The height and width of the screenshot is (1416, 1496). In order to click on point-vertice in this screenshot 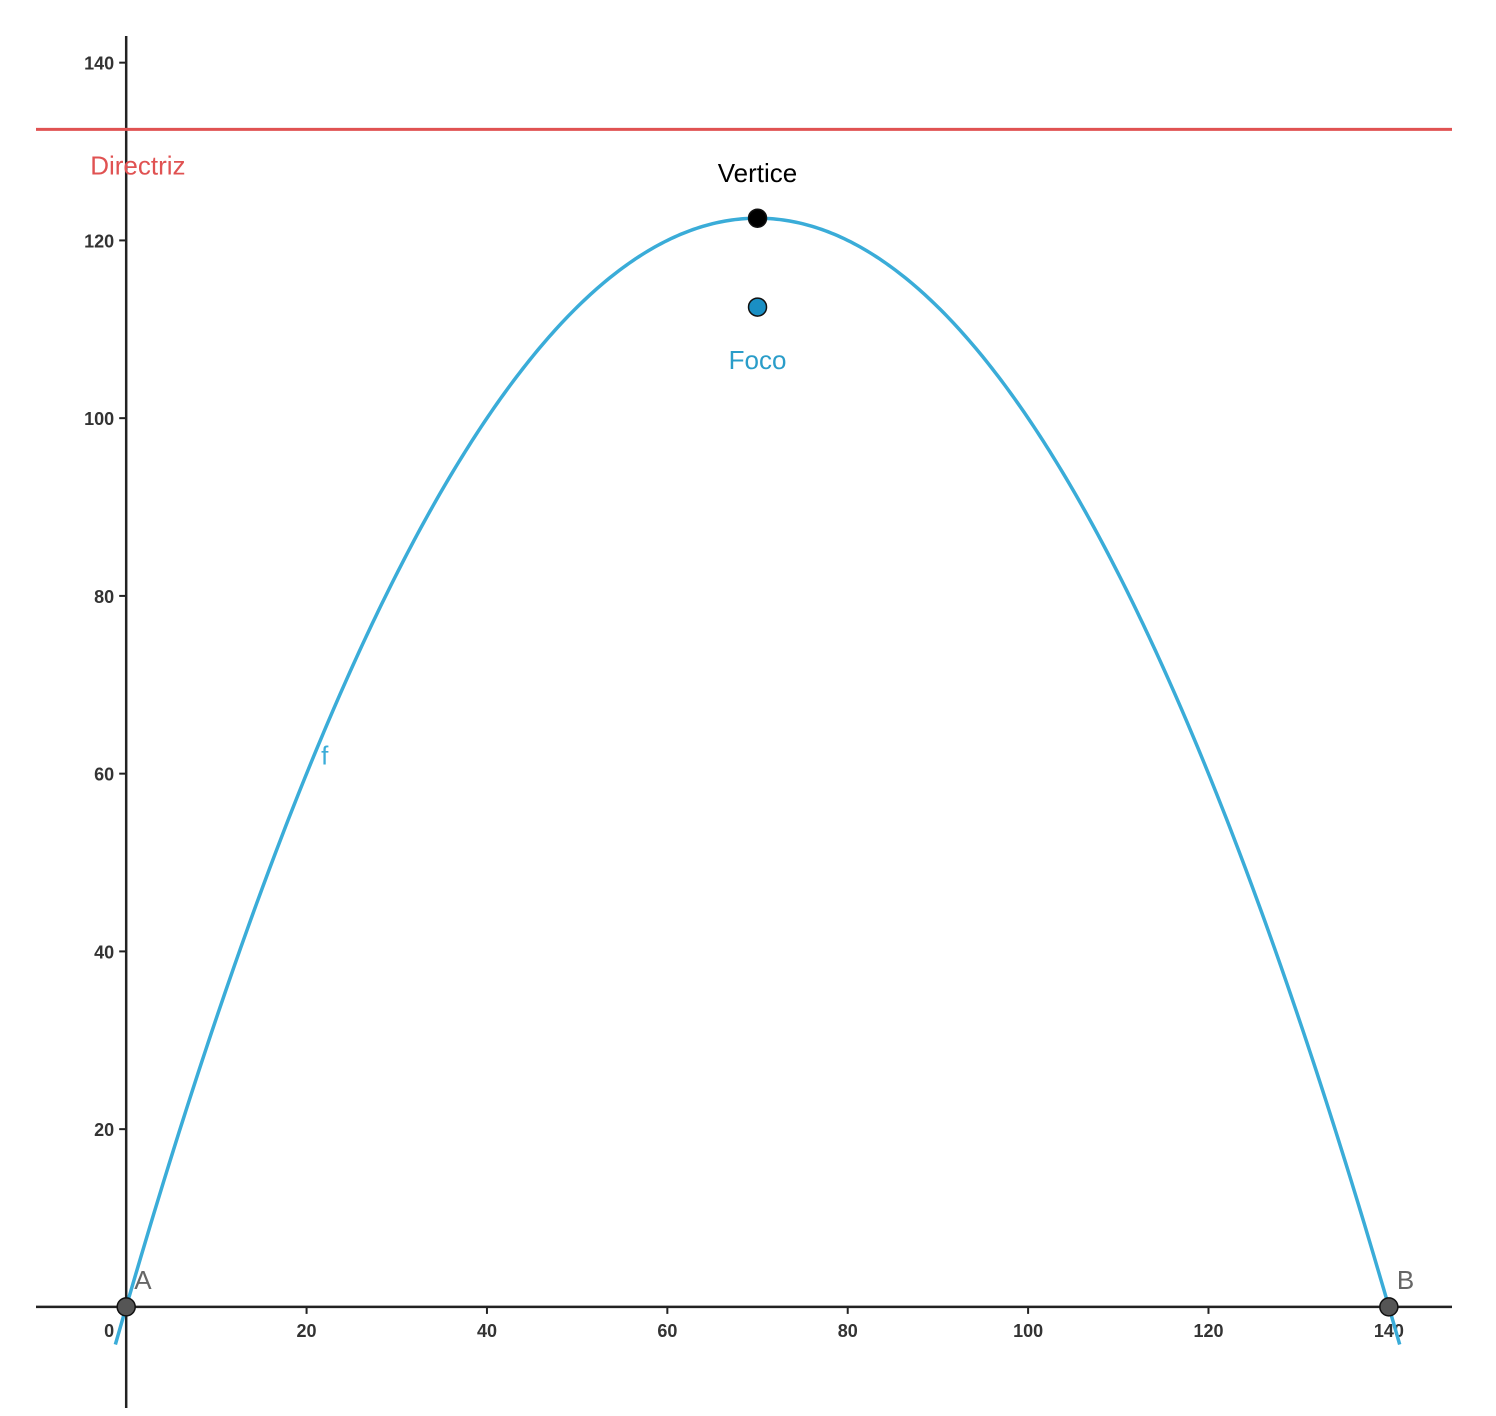, I will do `click(757, 218)`.